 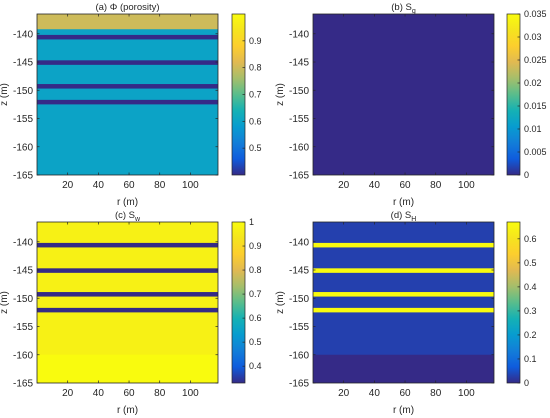 What do you see at coordinates (533, 129) in the screenshot?
I see `colorbar-tick-label: 0.01` at bounding box center [533, 129].